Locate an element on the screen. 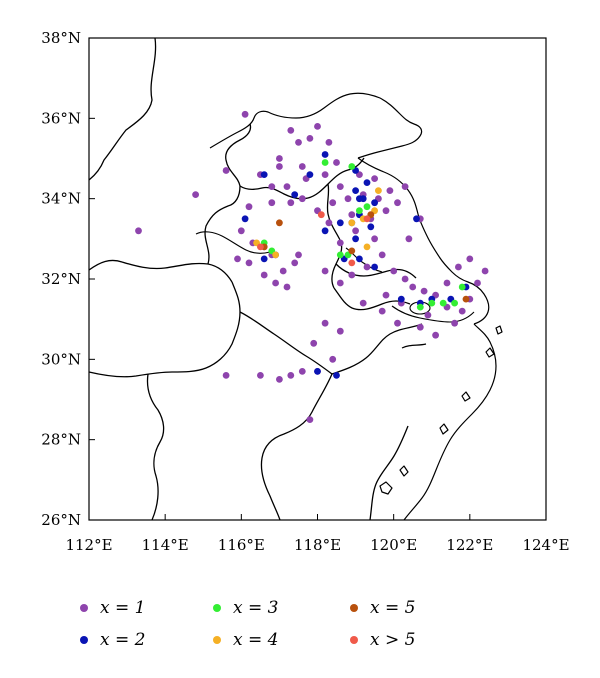 This screenshot has width=600, height=678. x-tick-label: 120°E is located at coordinates (393, 545).